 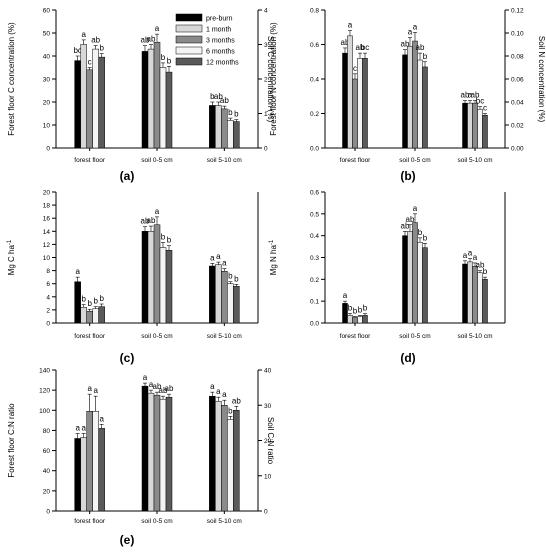 I want to click on y2-axis-label: Soil C concentration (%), so click(x=270, y=79).